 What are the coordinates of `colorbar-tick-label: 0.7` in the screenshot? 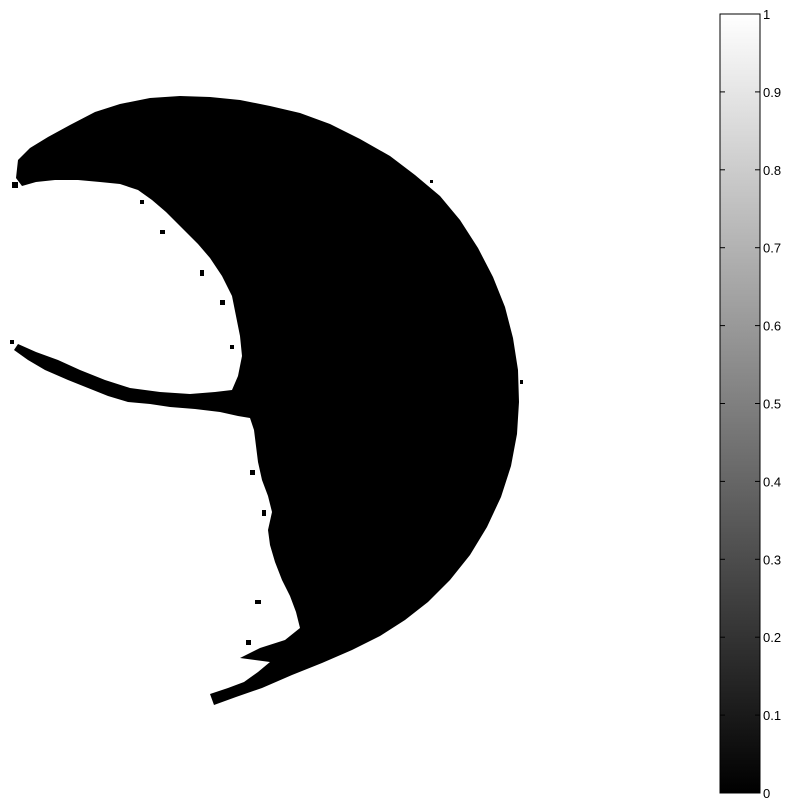 It's located at (772, 248).